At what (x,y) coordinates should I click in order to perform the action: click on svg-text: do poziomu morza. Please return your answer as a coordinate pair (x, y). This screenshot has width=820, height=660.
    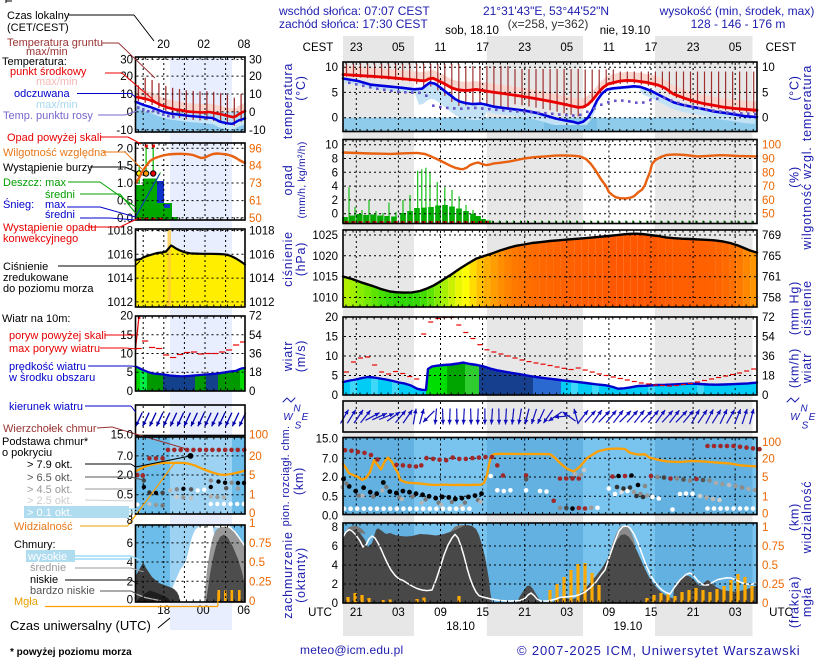
    Looking at the image, I should click on (48, 289).